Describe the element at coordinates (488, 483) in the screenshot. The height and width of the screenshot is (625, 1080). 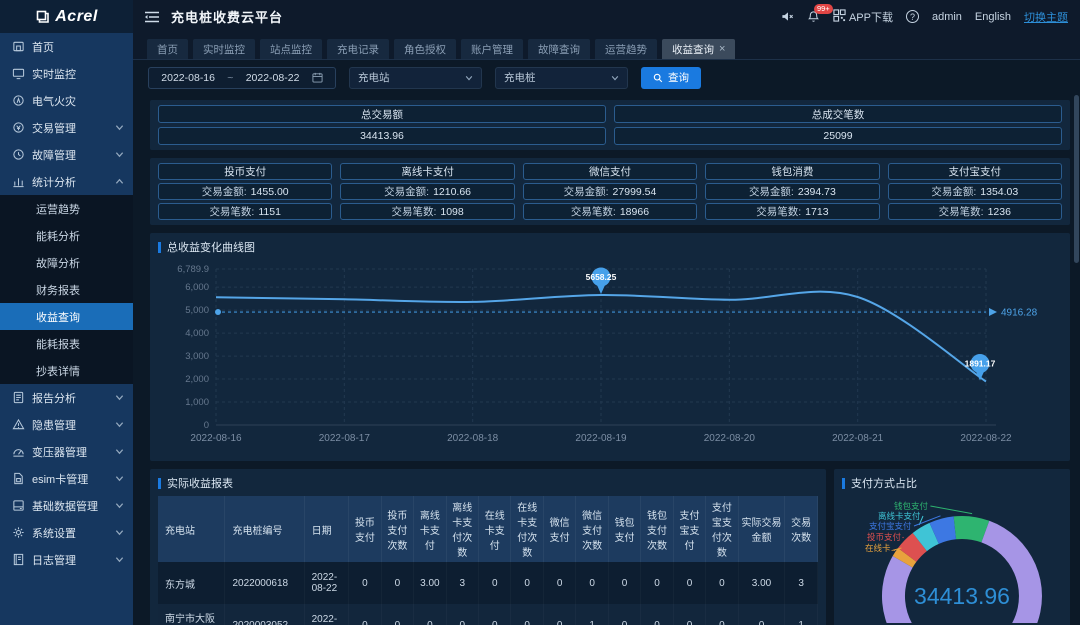
I see `report-table-title: 实际收益报表` at that location.